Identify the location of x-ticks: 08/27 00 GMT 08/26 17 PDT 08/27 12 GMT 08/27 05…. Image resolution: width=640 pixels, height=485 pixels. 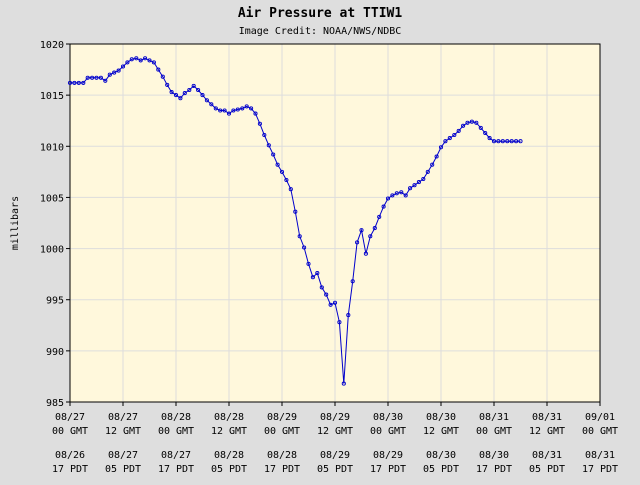
(335, 438).